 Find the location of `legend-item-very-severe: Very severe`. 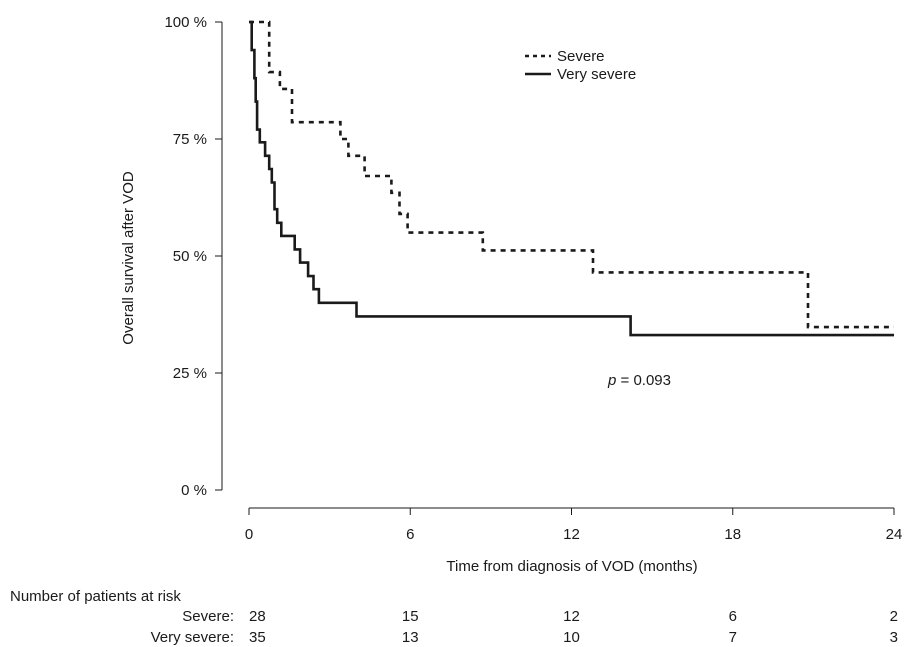

legend-item-very-severe: Very severe is located at coordinates (580, 74).